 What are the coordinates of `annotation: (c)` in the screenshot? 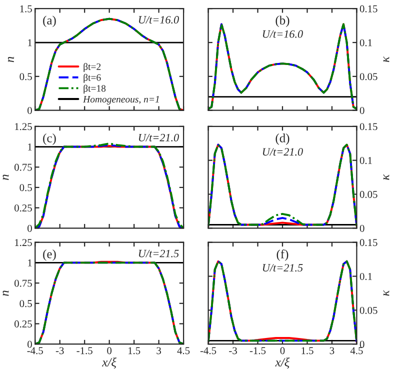 It's located at (49, 139).